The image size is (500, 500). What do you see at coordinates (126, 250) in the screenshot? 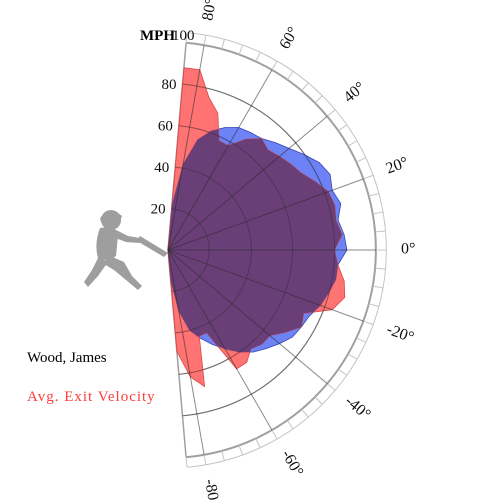
I see `batter-silhouette-icon` at bounding box center [126, 250].